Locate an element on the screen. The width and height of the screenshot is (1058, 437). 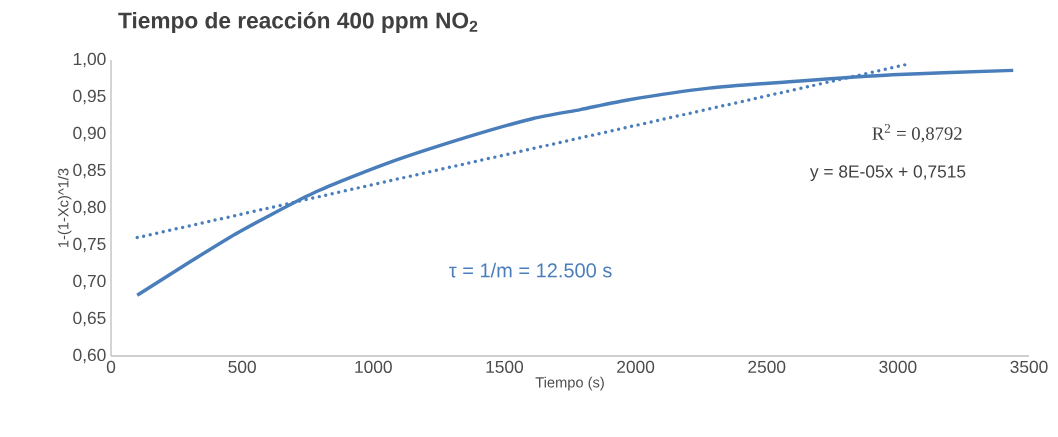
chart-title: Tiempo de reacción 400 ppm NO$_{2}$ is located at coordinates (298, 22).